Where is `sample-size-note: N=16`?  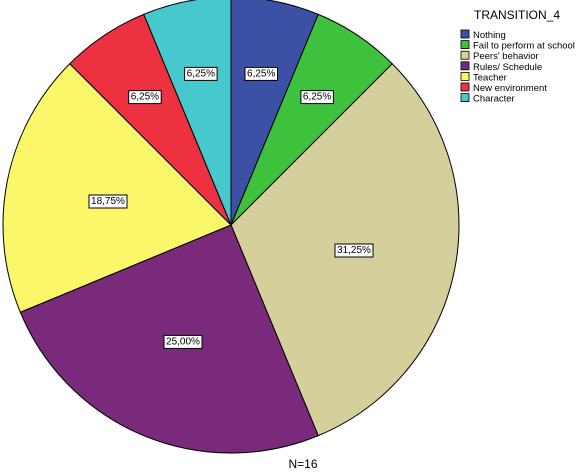 sample-size-note: N=16 is located at coordinates (302, 464).